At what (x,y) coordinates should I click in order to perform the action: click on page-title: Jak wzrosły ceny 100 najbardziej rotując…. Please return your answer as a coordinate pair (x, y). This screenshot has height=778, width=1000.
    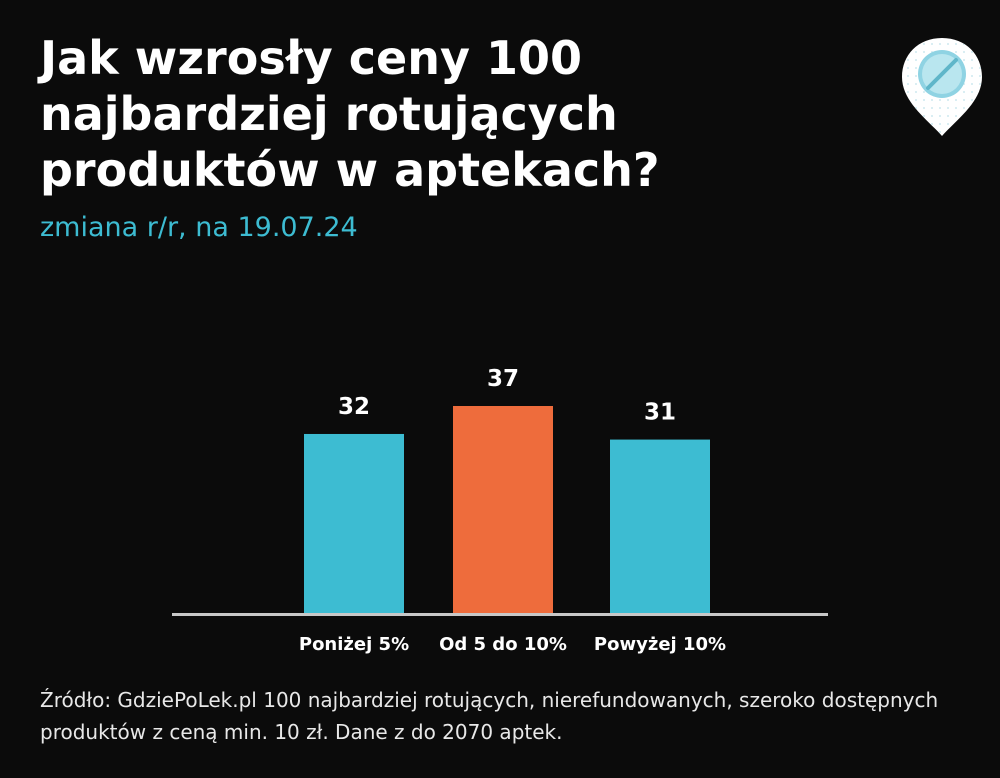
    Looking at the image, I should click on (350, 114).